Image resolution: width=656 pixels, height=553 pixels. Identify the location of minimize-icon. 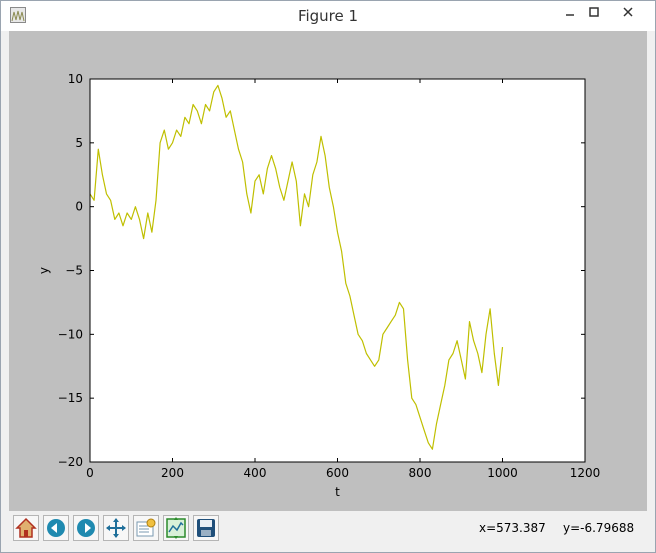
(570, 15).